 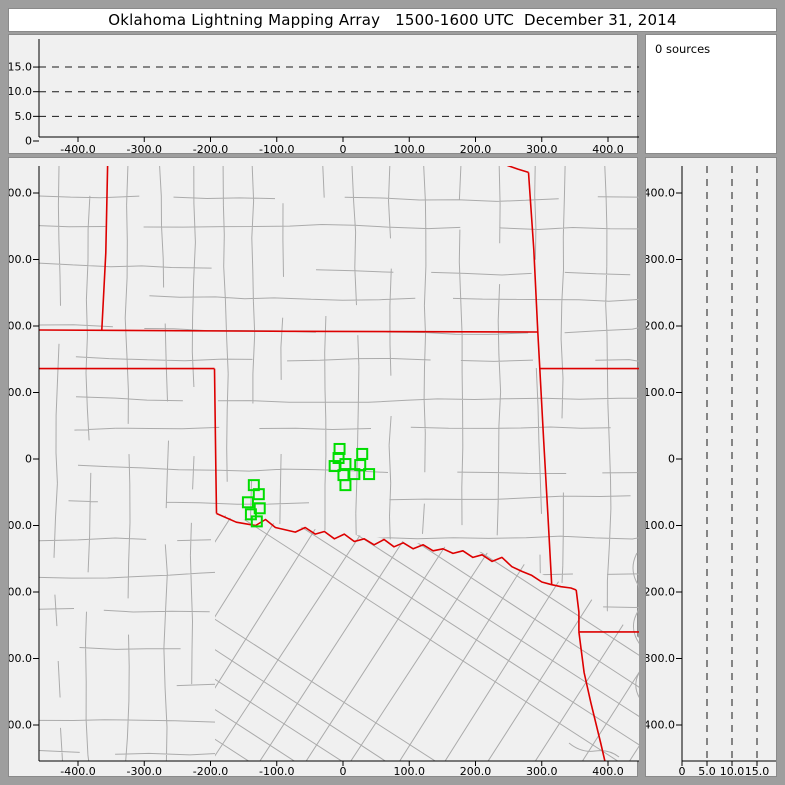 What do you see at coordinates (683, 49) in the screenshot?
I see `source-count-label: 0 sources` at bounding box center [683, 49].